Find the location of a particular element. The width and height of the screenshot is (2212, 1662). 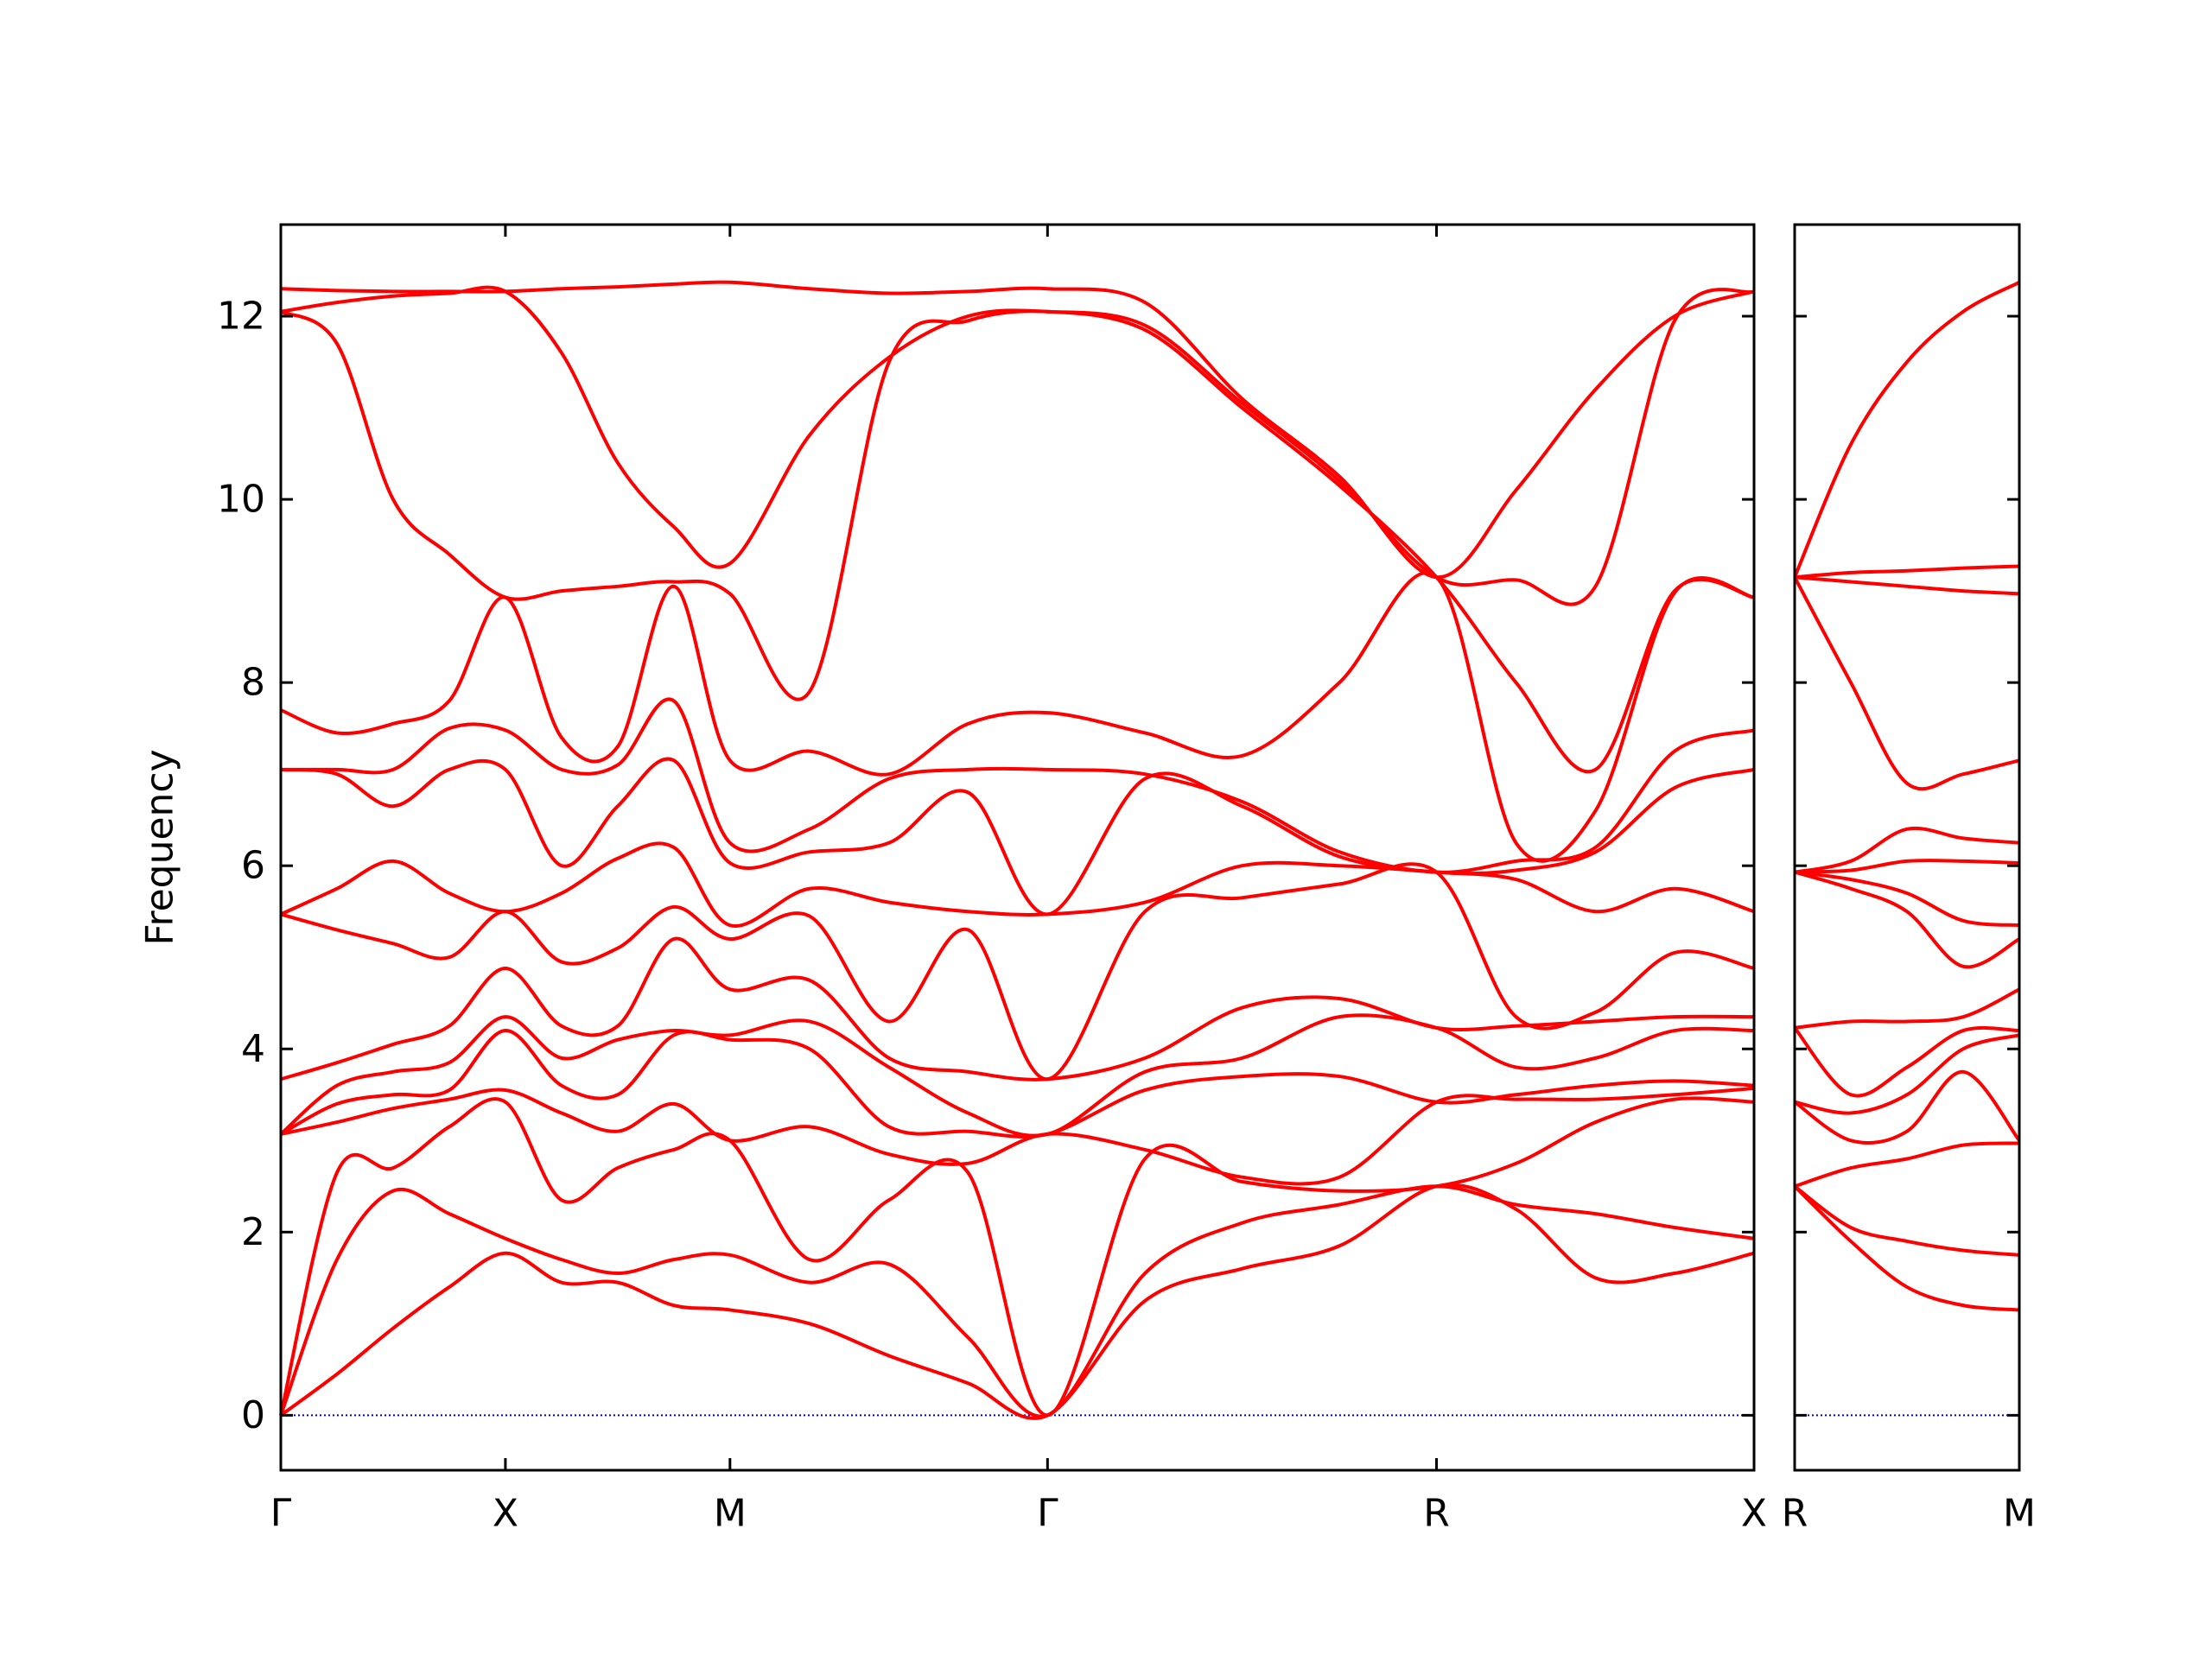

y-tick-label: 4 is located at coordinates (253, 1049).